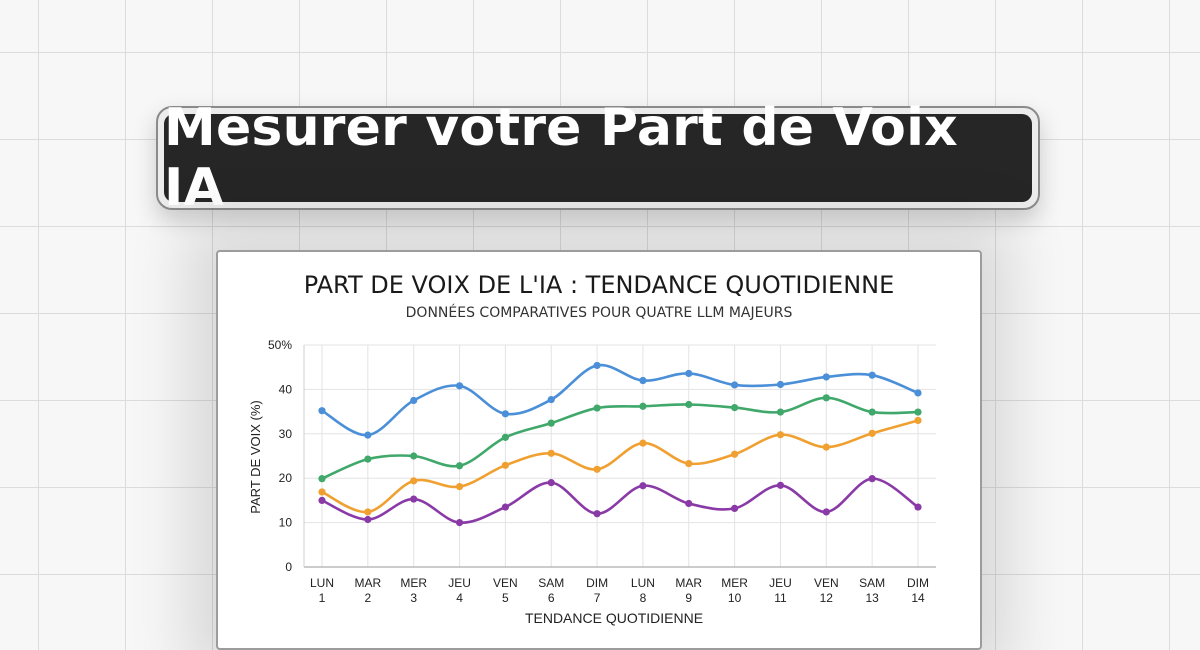 The width and height of the screenshot is (1200, 650). I want to click on x-tick-date: 4, so click(459, 598).